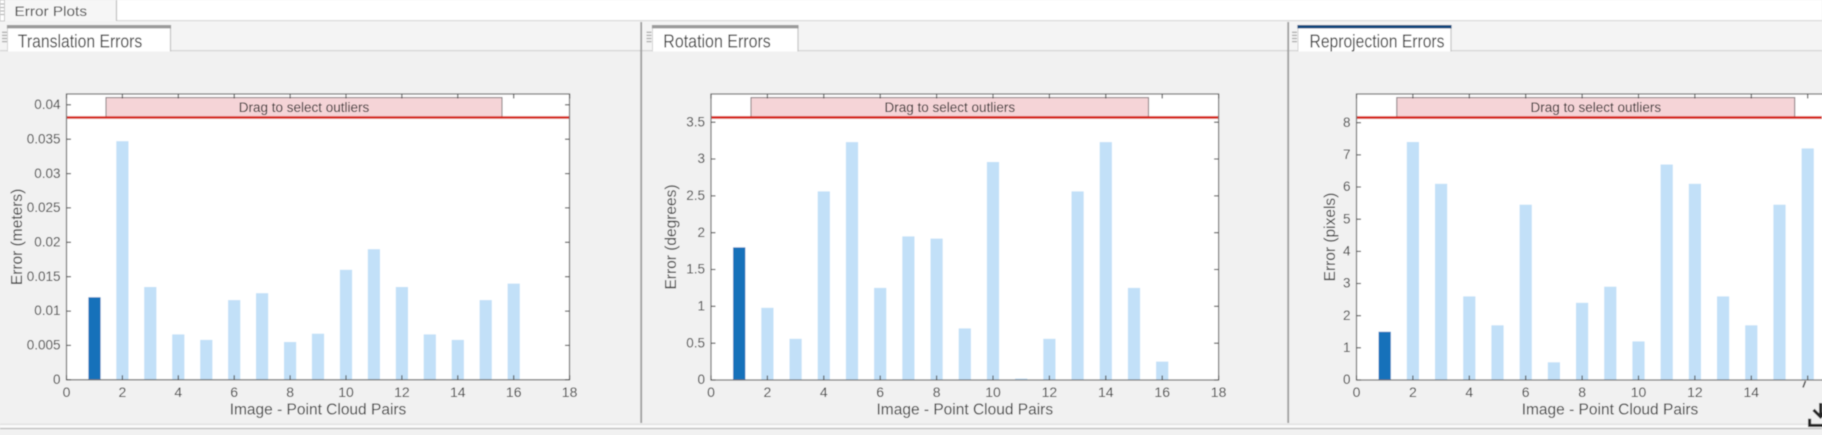 This screenshot has width=1822, height=435. Describe the element at coordinates (1347, 218) in the screenshot. I see `svg-text: 5` at that location.